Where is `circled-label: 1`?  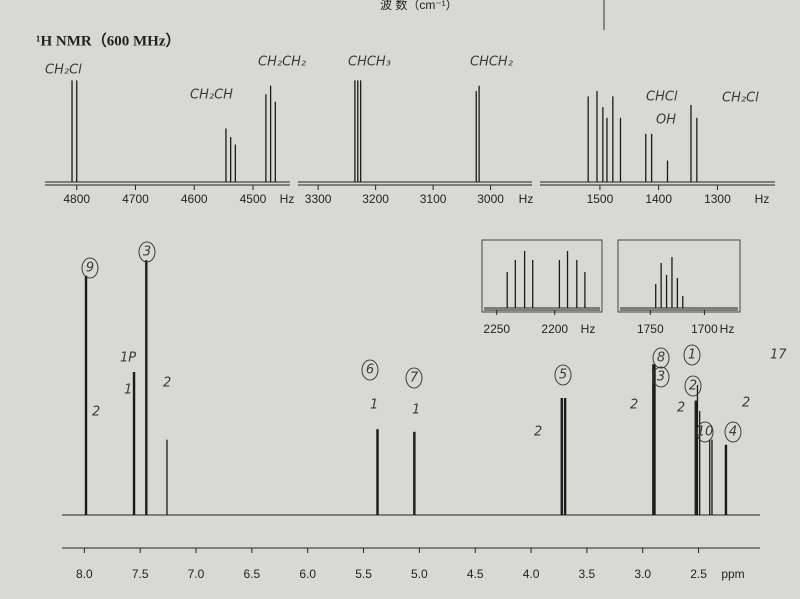 circled-label: 1 is located at coordinates (692, 355).